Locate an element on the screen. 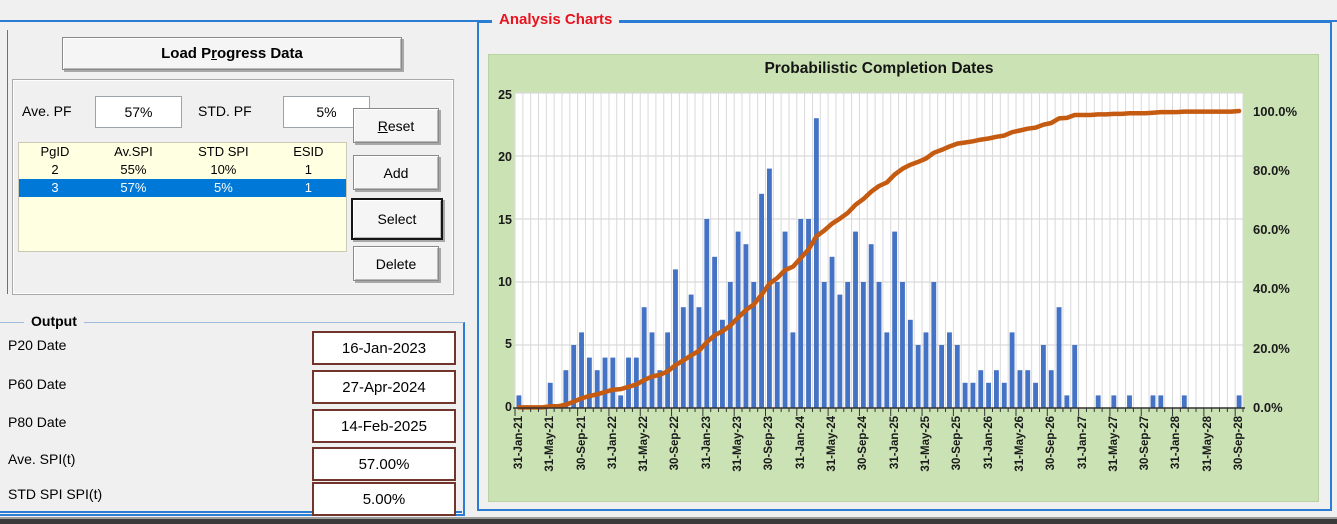 This screenshot has width=1337, height=524. cell: Av.SPI is located at coordinates (133, 151).